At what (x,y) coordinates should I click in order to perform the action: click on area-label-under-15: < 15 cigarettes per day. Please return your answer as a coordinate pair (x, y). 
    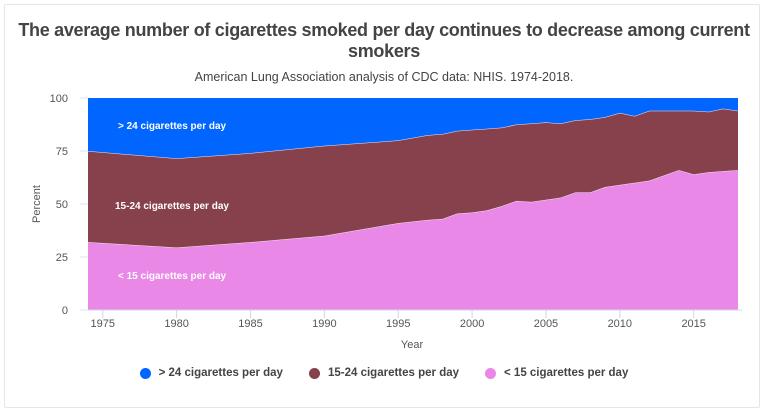
    Looking at the image, I should click on (172, 276).